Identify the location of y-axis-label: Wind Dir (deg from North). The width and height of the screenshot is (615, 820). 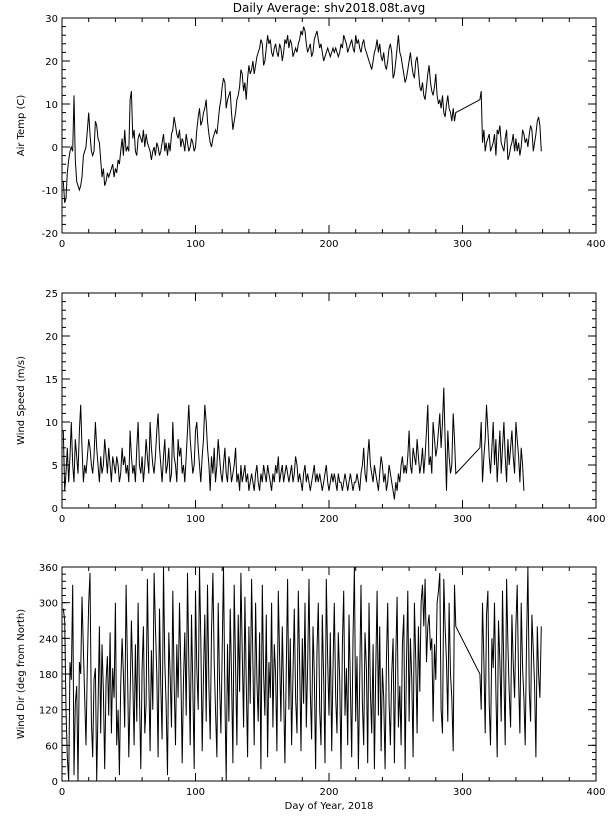
(21, 674).